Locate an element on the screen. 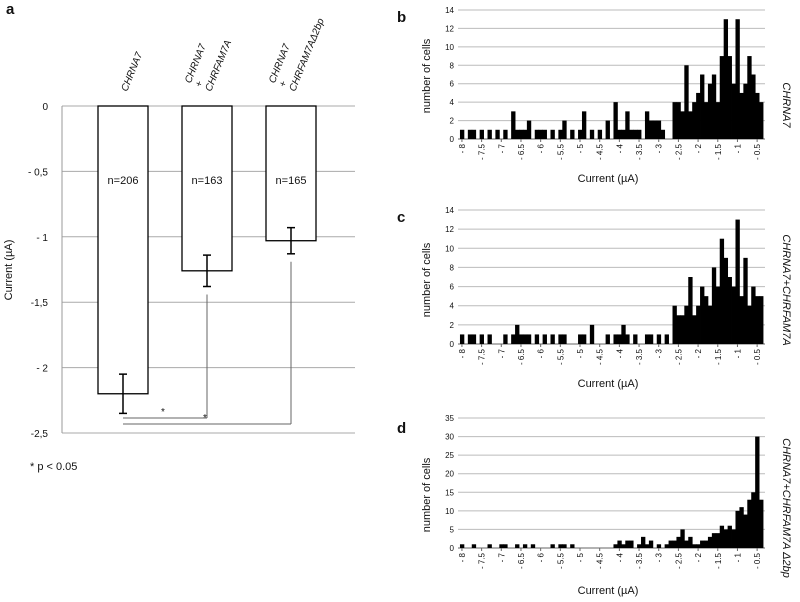 This screenshot has height=602, width=800. panel-c-x-axis-title: Current (µA) is located at coordinates (608, 384).